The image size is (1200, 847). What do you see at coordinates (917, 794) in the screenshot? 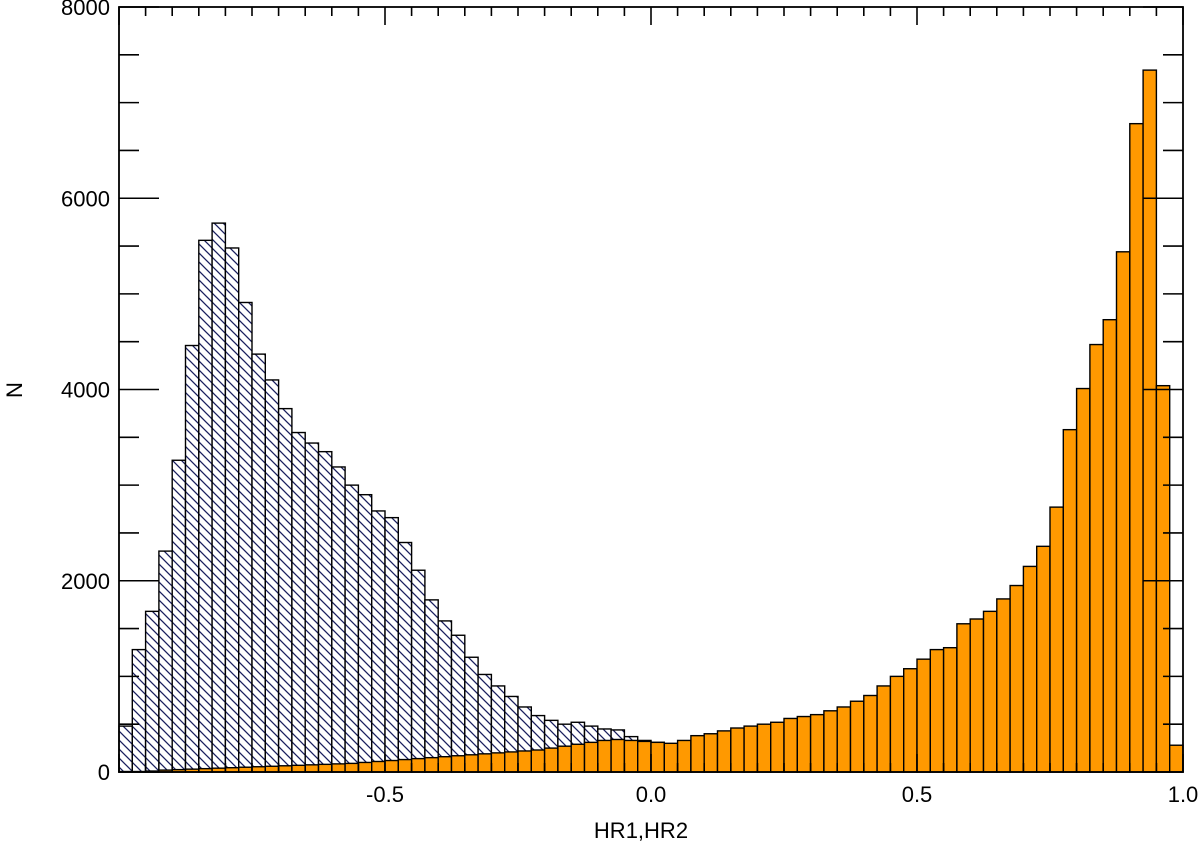
I see `x-tick-label: 0.5` at bounding box center [917, 794].